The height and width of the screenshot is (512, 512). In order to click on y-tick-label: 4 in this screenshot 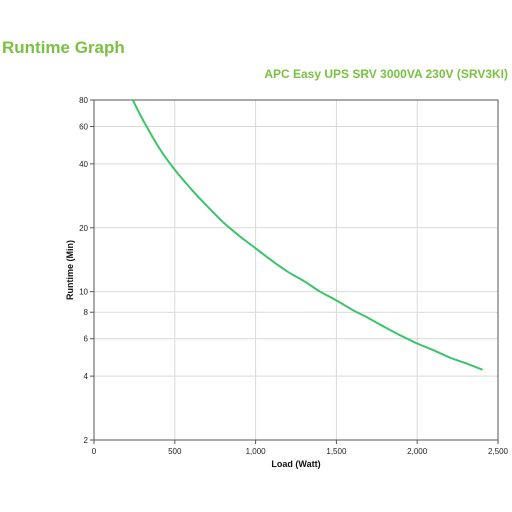, I will do `click(86, 376)`.